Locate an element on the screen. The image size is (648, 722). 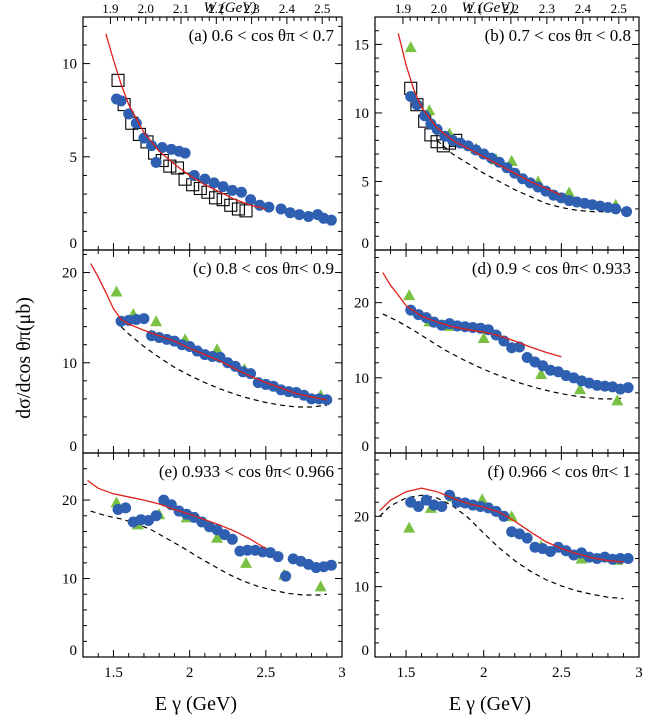
top-tick-label: 2.1 is located at coordinates (475, 8).